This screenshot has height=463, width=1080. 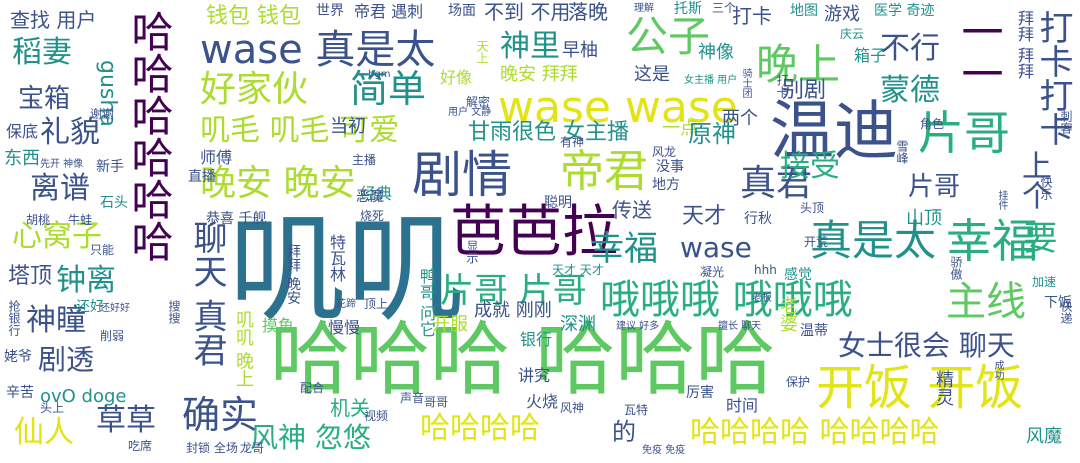 What do you see at coordinates (870, 55) in the screenshot?
I see `word-xiangzi: 箱子` at bounding box center [870, 55].